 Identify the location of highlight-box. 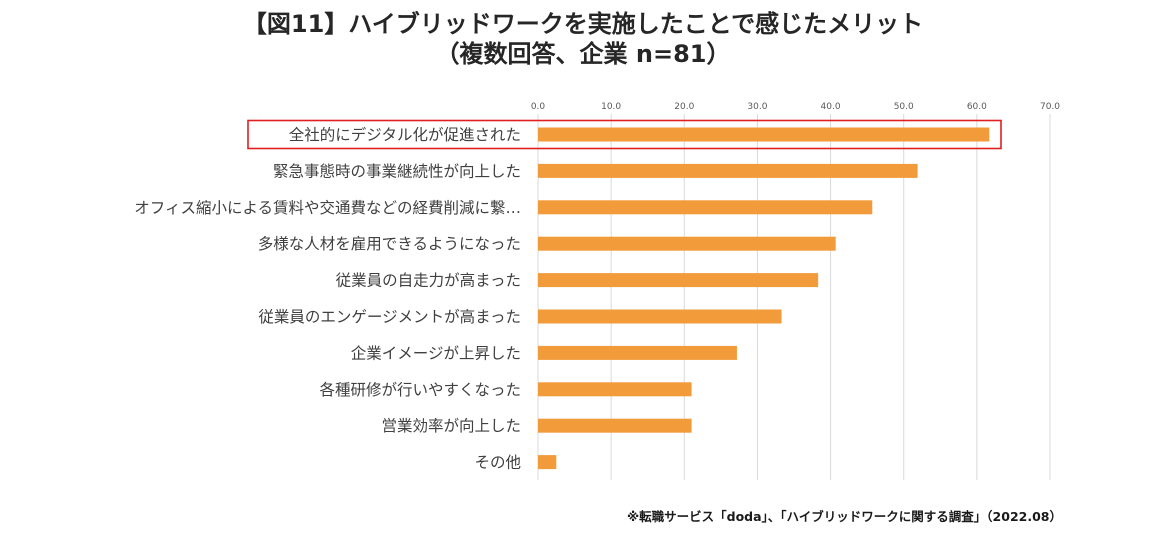
(624, 134).